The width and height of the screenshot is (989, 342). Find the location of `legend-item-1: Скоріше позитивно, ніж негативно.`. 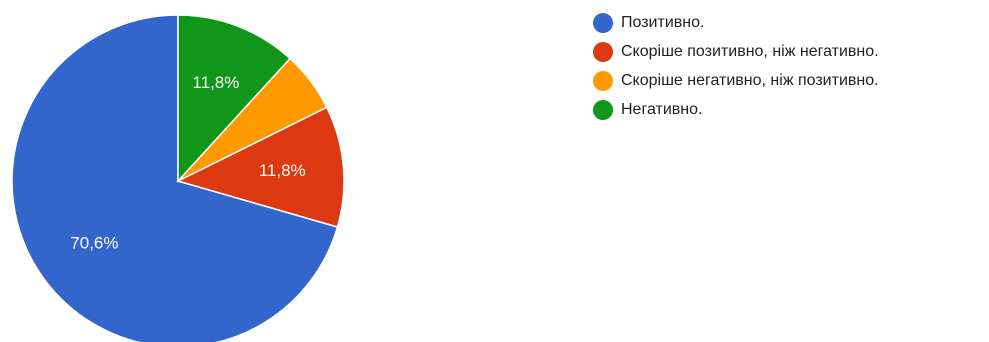

legend-item-1: Скоріше позитивно, ніж негативно. is located at coordinates (736, 51).